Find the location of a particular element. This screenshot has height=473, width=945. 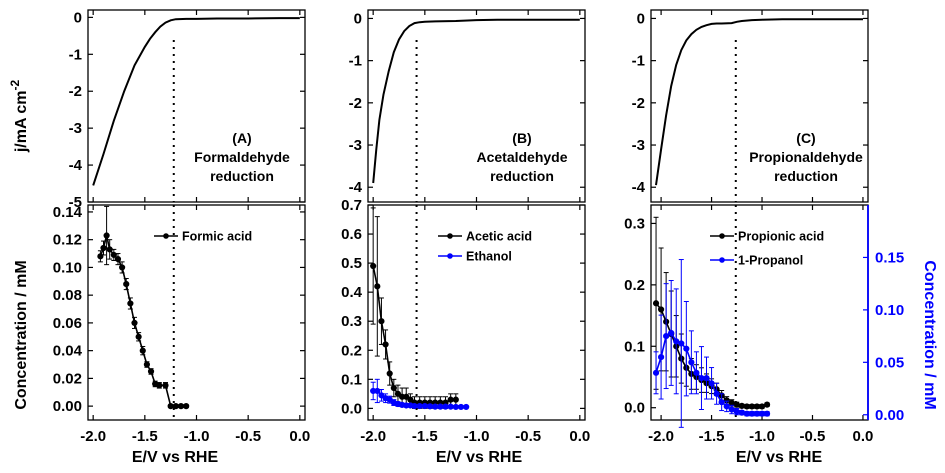

panel-annotation: Formaldehyde is located at coordinates (242, 157).